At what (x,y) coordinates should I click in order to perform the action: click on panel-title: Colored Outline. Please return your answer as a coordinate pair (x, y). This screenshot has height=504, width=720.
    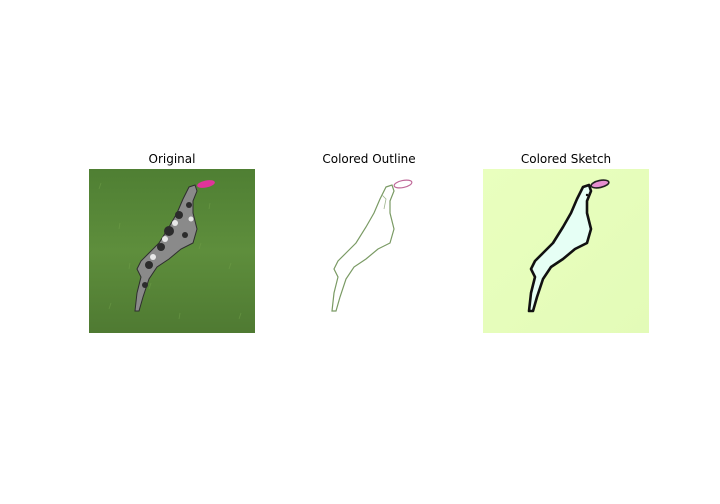
    Looking at the image, I should click on (369, 159).